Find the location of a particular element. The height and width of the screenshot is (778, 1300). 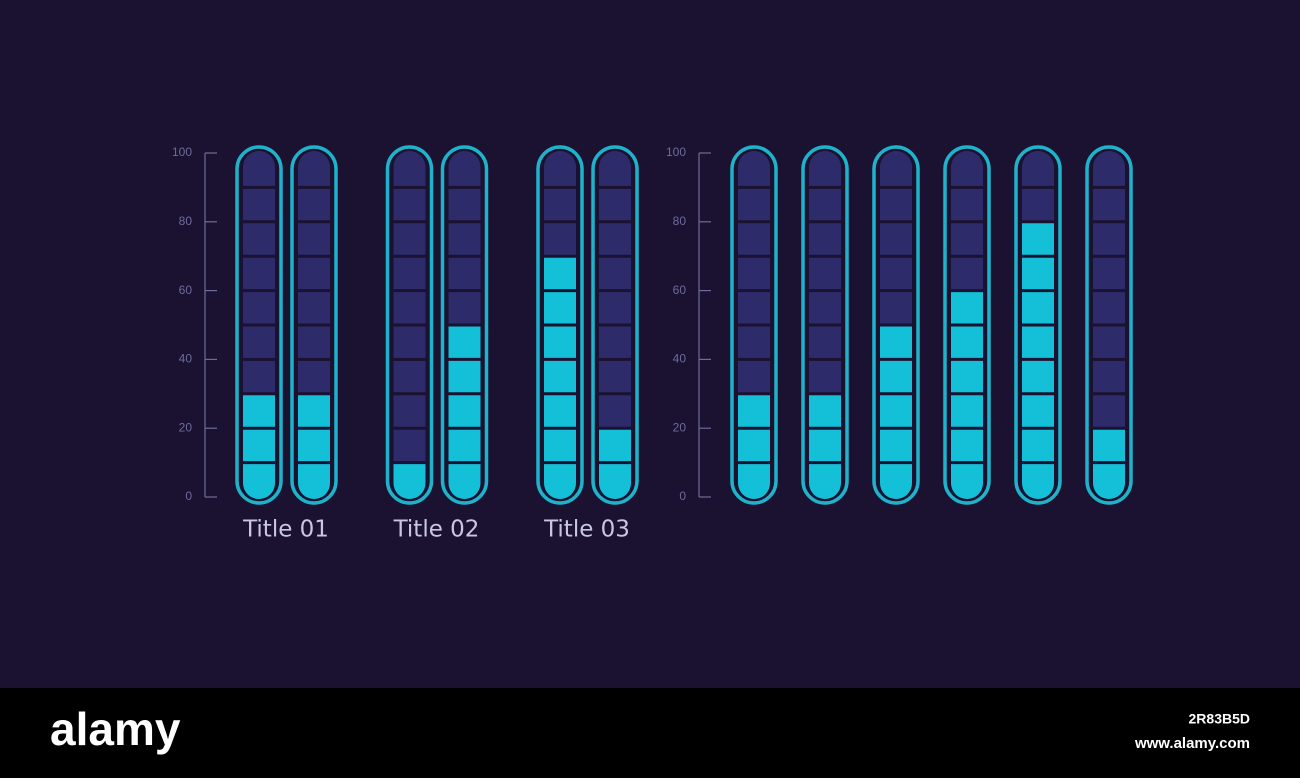

x-tick-label: Title 03 is located at coordinates (586, 530).